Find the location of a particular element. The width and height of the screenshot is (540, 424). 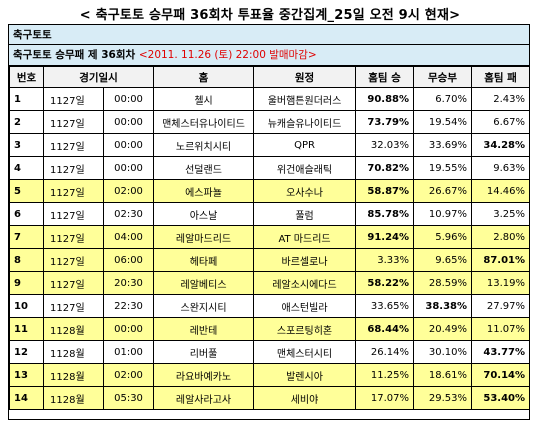

home-win-rate: 58.22% is located at coordinates (385, 283).